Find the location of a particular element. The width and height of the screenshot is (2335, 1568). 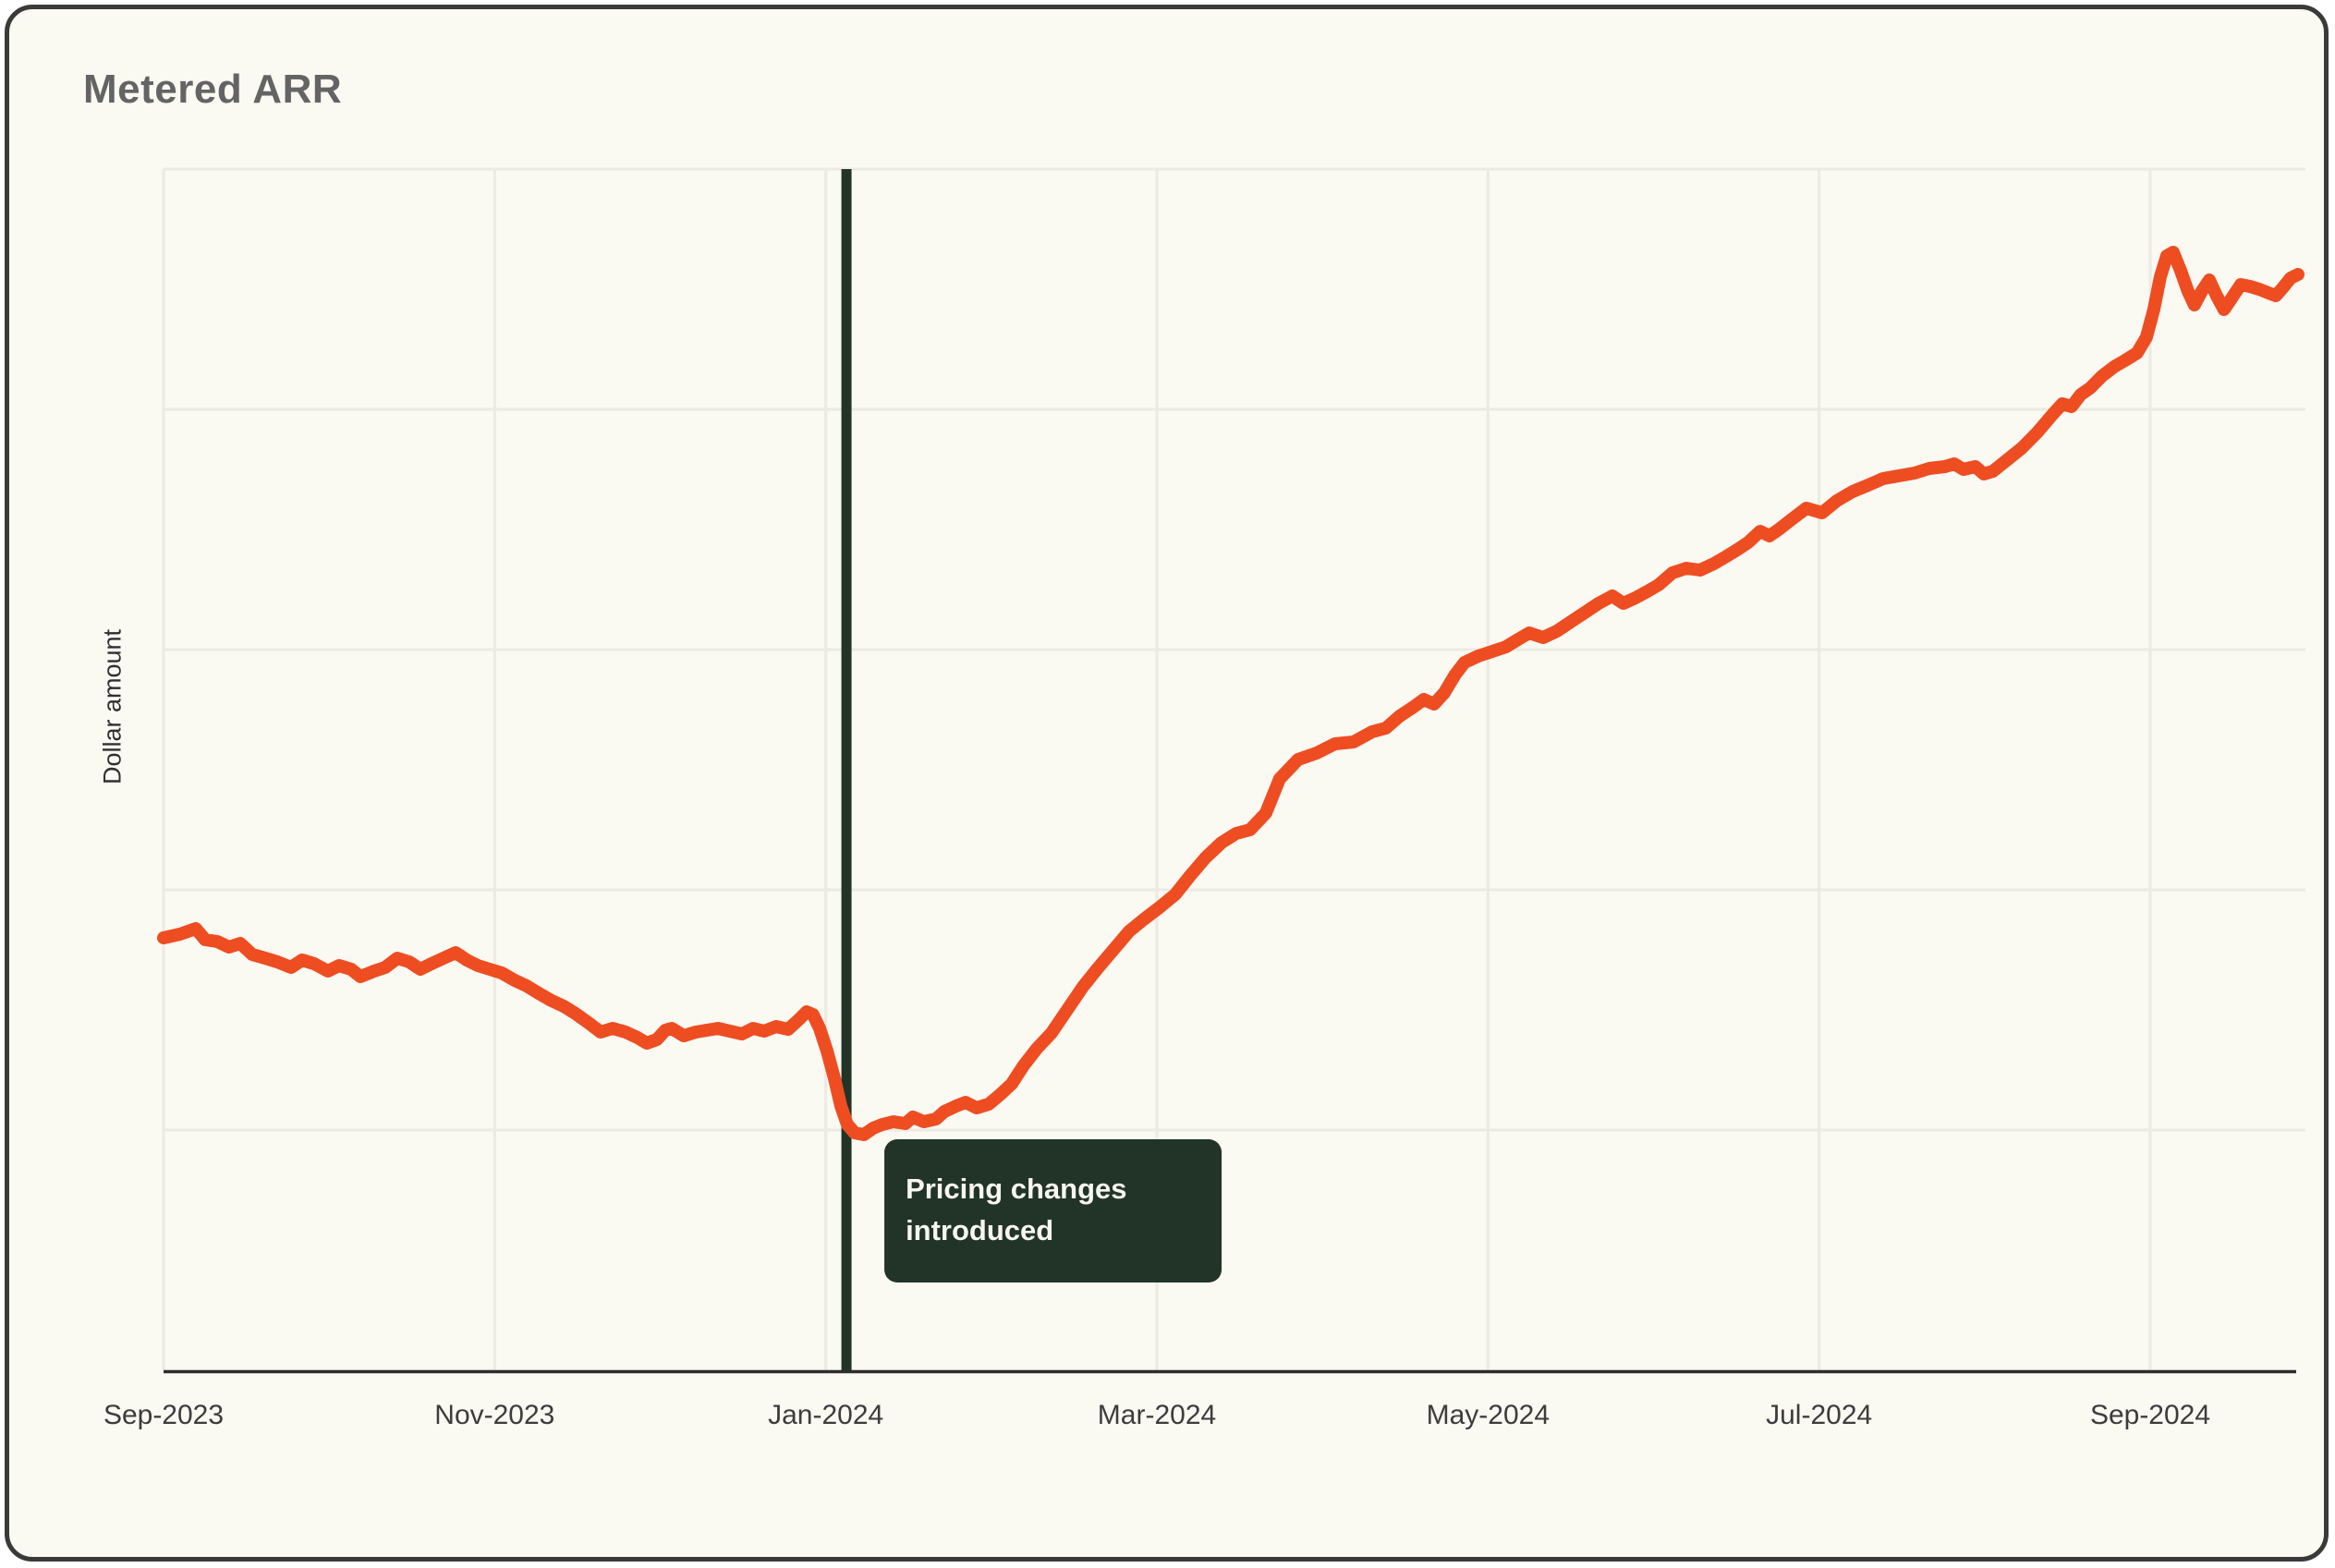

x-tick-label: Sep-2024 is located at coordinates (2150, 1415).